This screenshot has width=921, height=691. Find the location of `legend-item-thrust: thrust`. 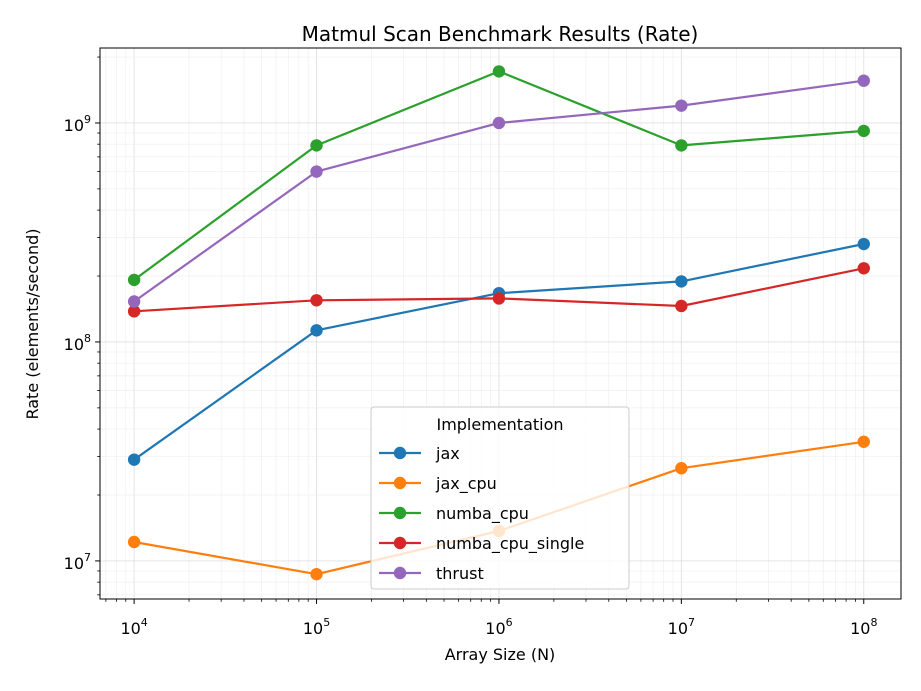

legend-item-thrust: thrust is located at coordinates (431, 573).